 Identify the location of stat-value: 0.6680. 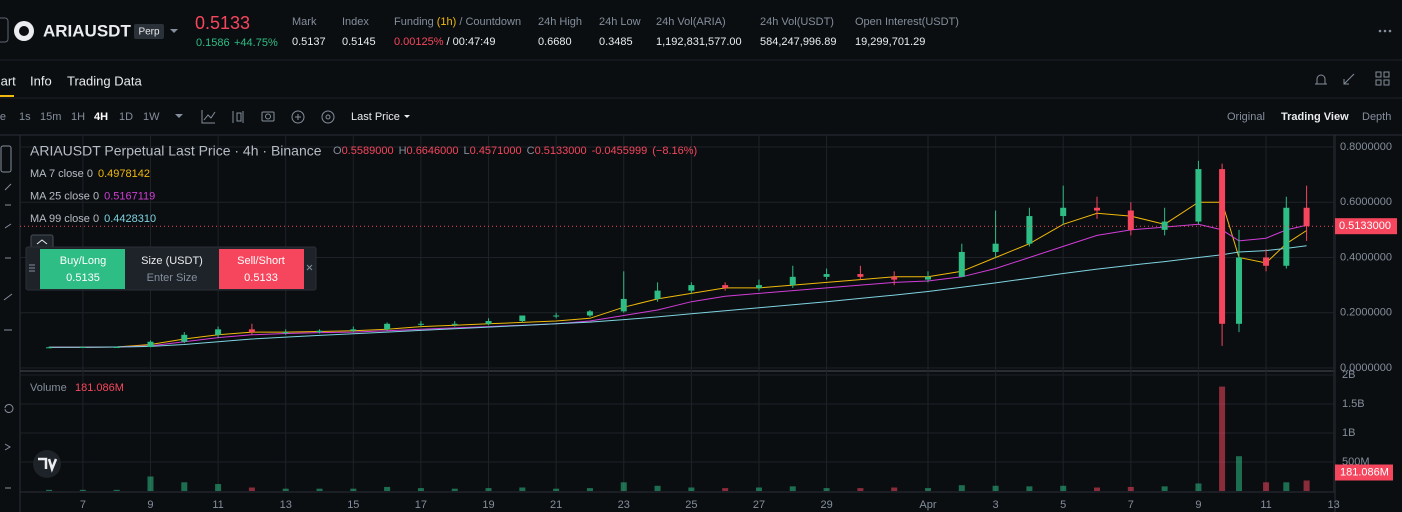
(555, 42).